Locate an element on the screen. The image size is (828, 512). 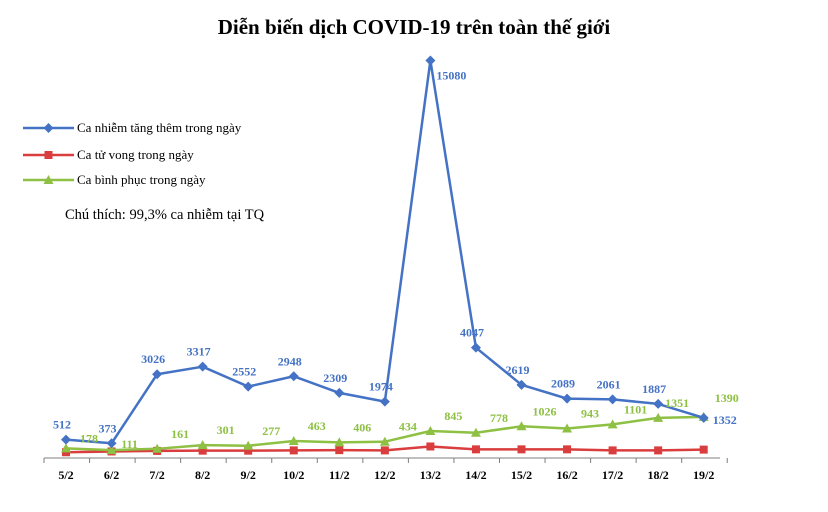
data-label-recovered: 943 is located at coordinates (590, 413).